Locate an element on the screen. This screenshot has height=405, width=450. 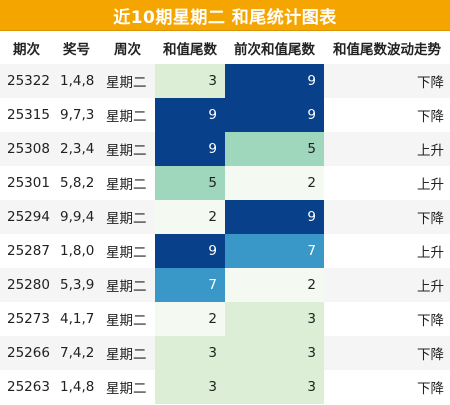
page-title: 近10期星期二 和尾统计图表 is located at coordinates (225, 15).